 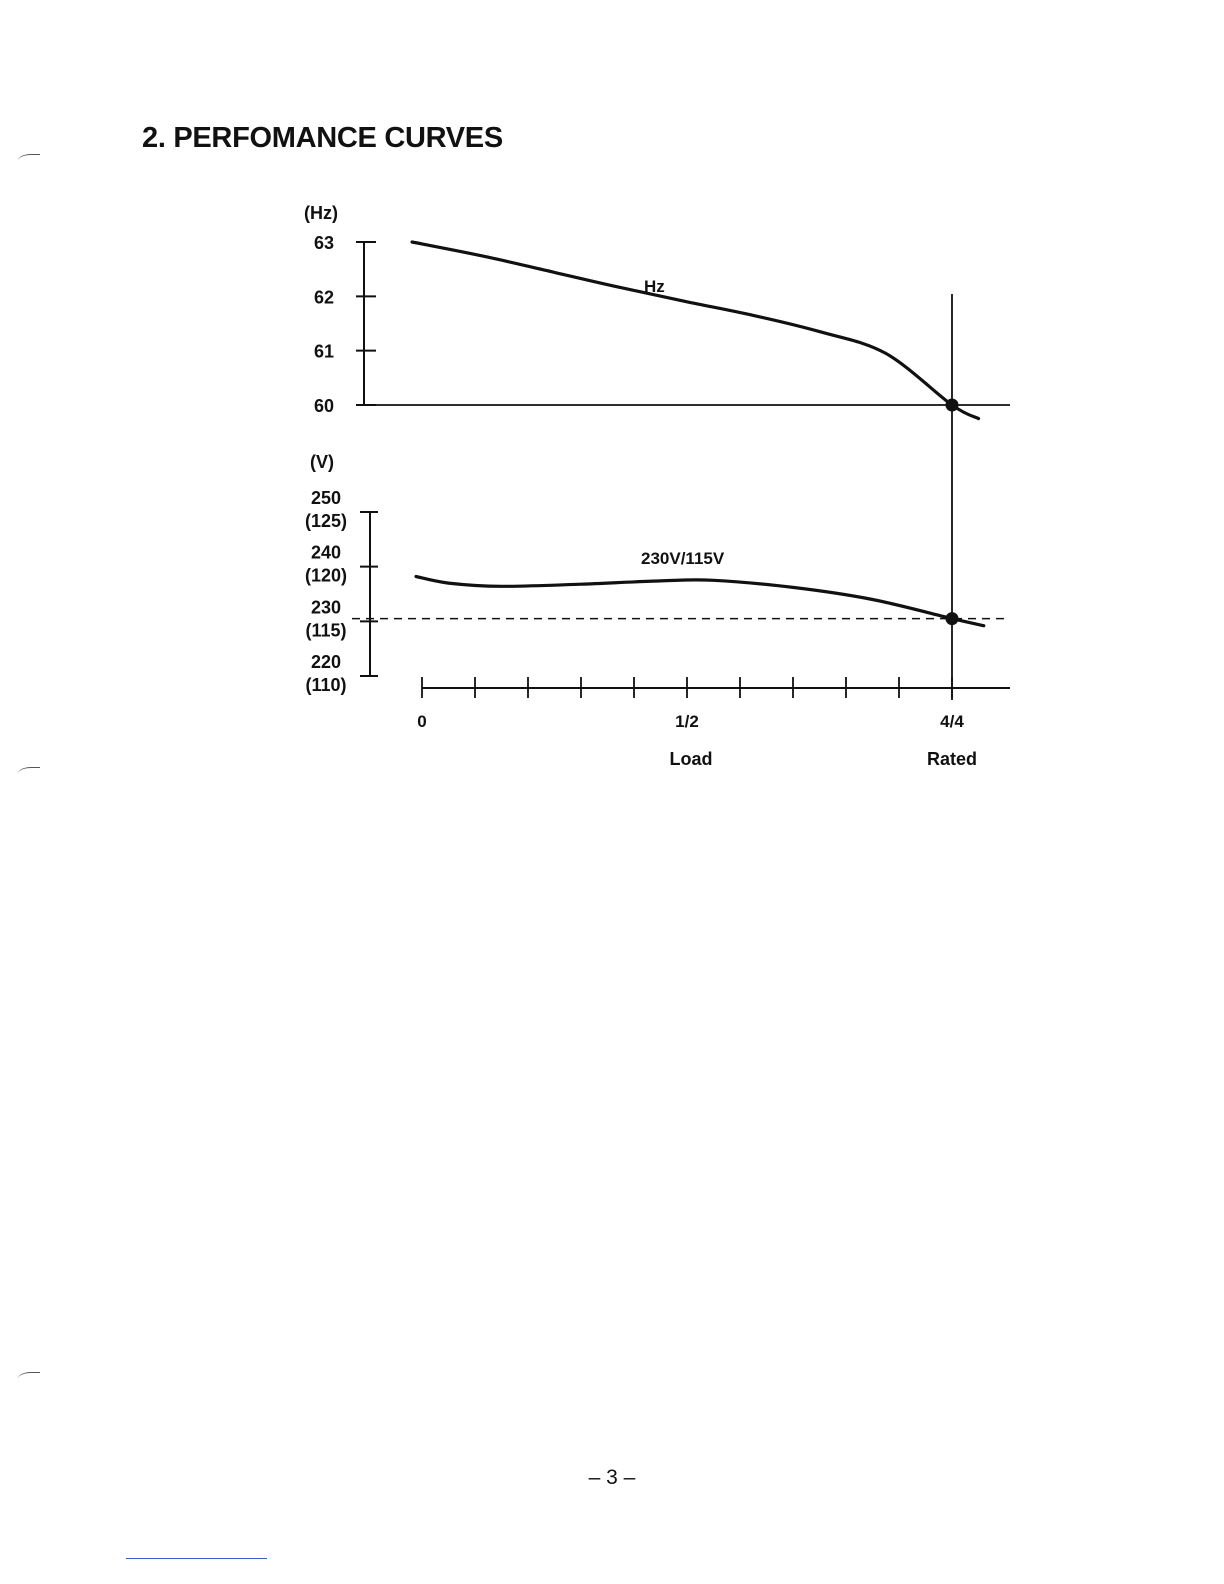 I want to click on voltage-tick-label: 220, so click(x=326, y=662).